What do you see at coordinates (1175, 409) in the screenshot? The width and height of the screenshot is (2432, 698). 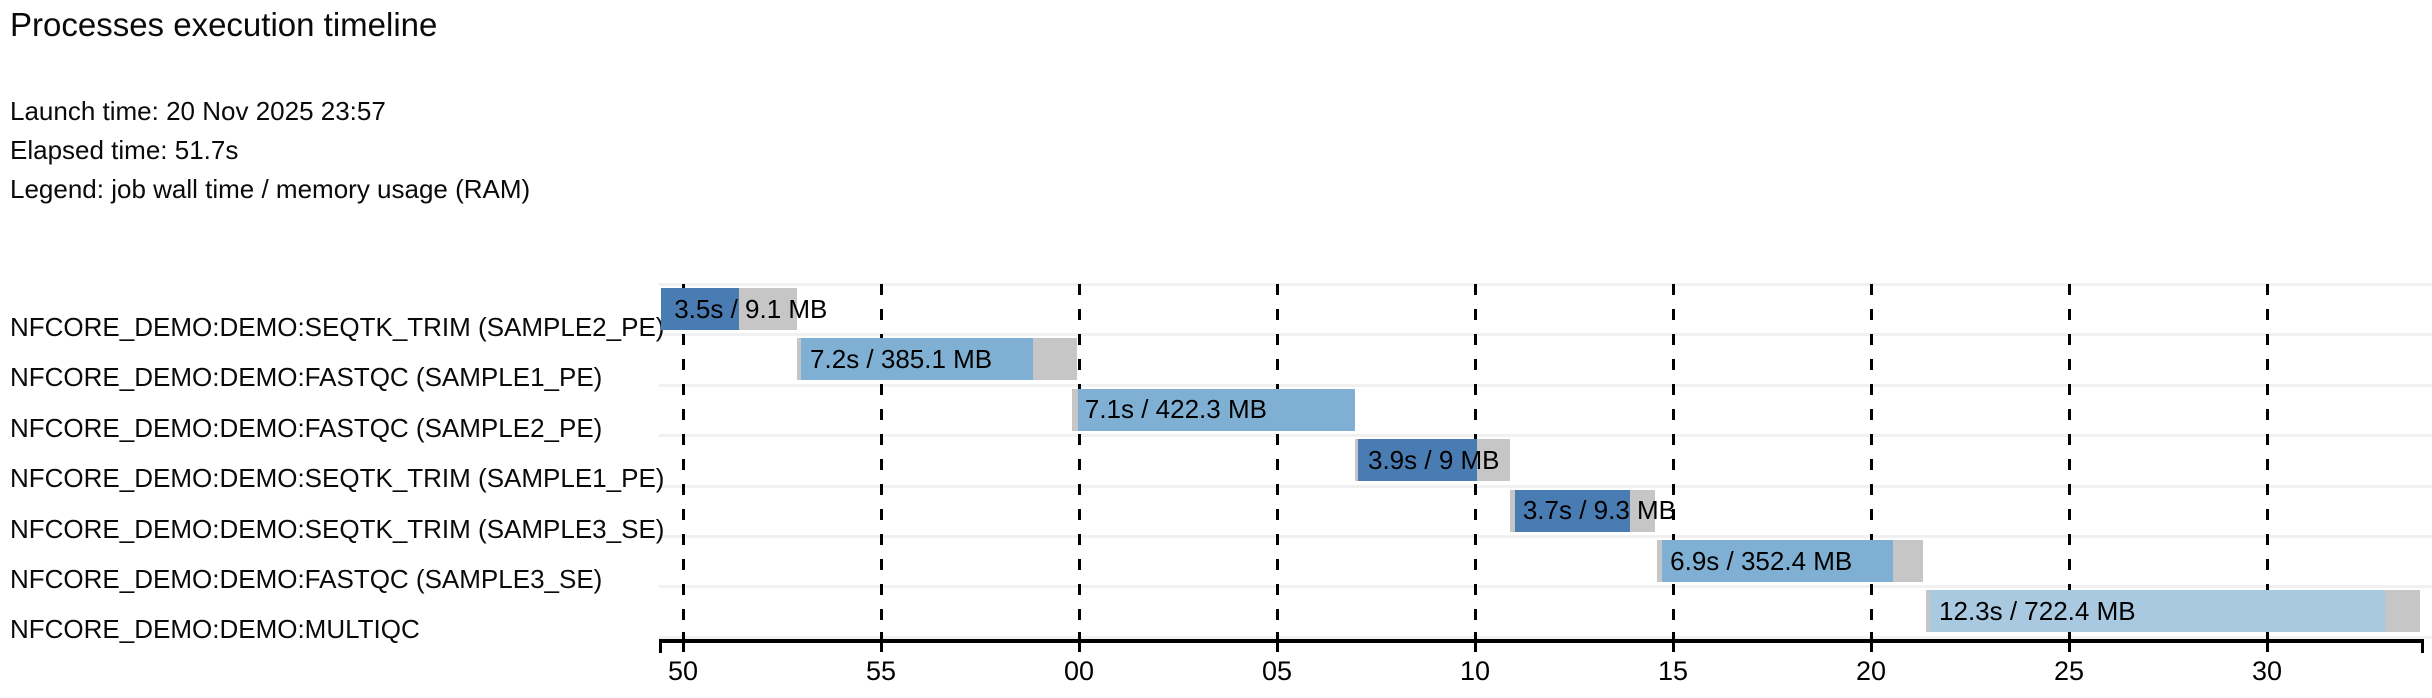 I see `bar-value-label: 7.1s / 422.3 MB` at bounding box center [1175, 409].